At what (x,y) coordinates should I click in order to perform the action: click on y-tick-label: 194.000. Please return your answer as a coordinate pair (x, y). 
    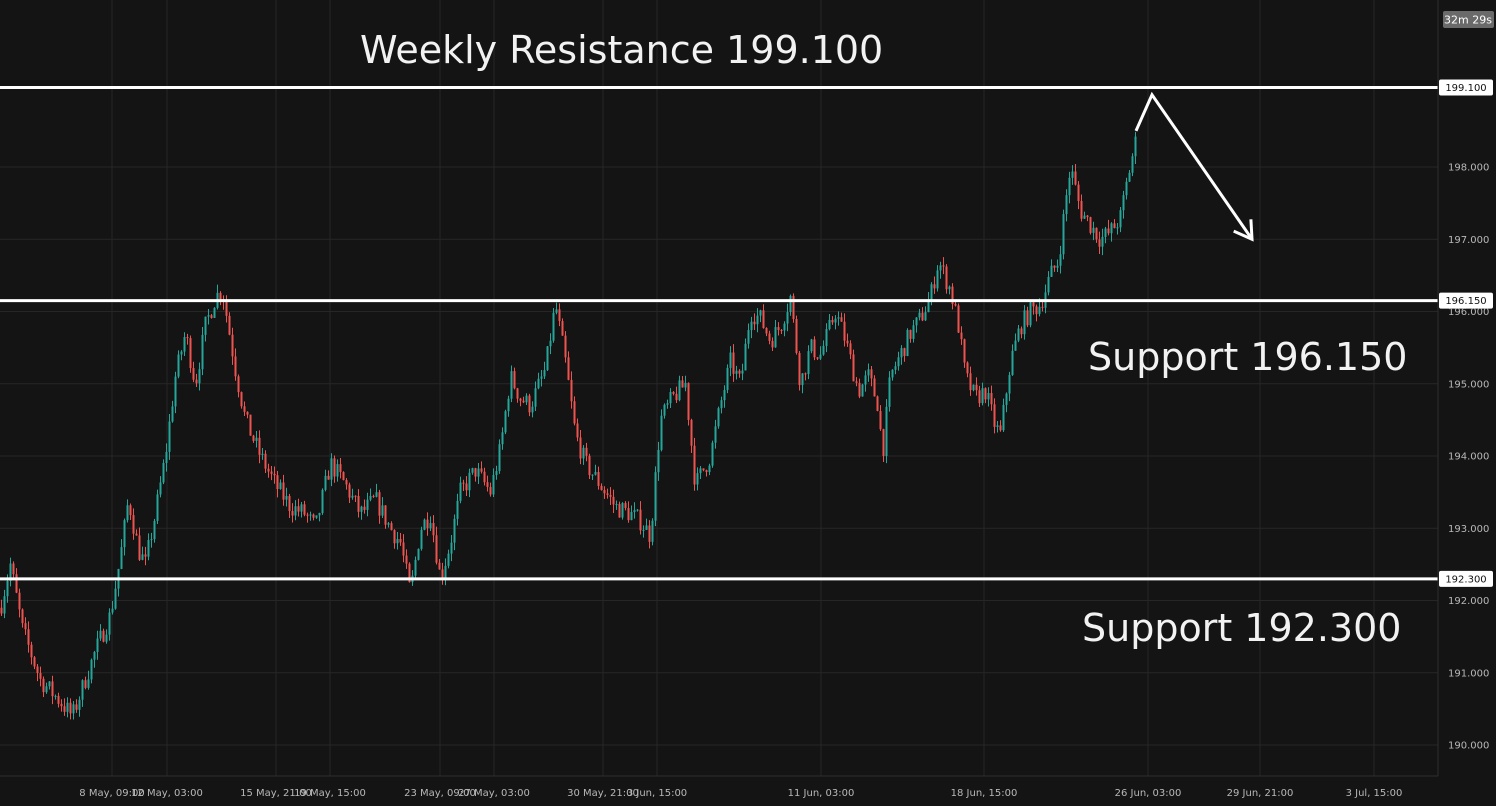
    Looking at the image, I should click on (1468, 457).